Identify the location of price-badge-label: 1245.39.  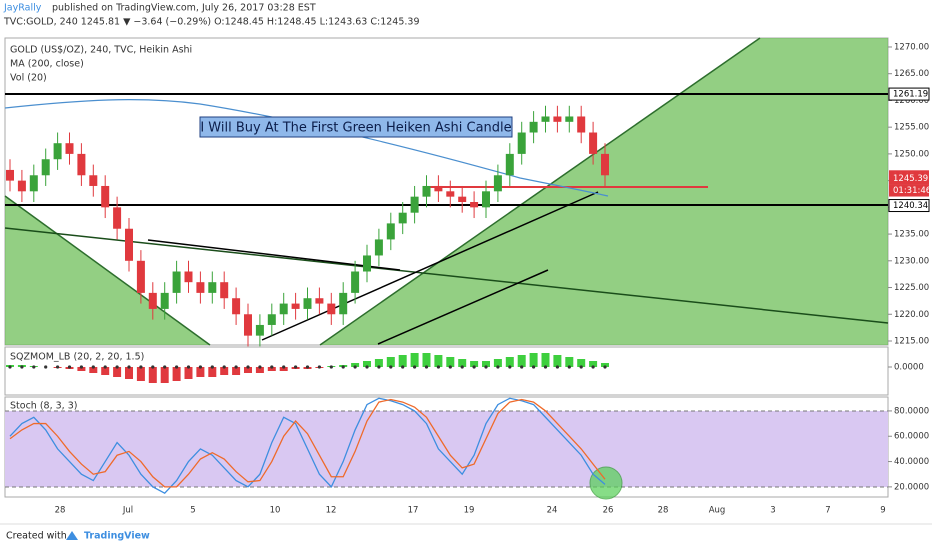
(910, 179).